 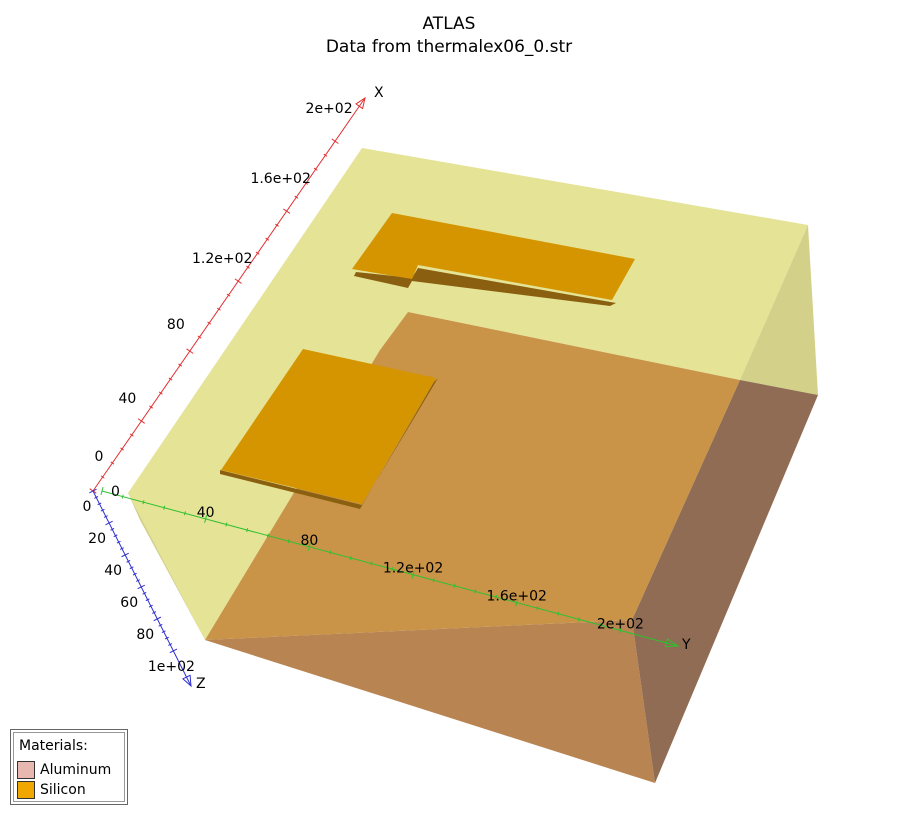 I want to click on axis-x-tick-label: 1.2e+02, so click(x=222, y=259).